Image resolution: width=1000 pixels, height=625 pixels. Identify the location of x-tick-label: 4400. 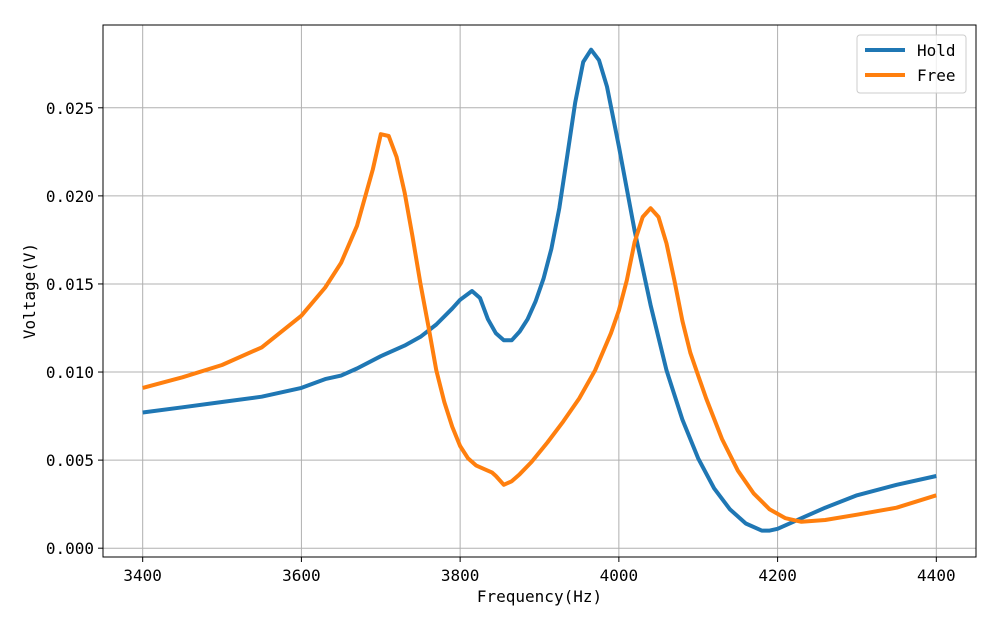
(936, 575).